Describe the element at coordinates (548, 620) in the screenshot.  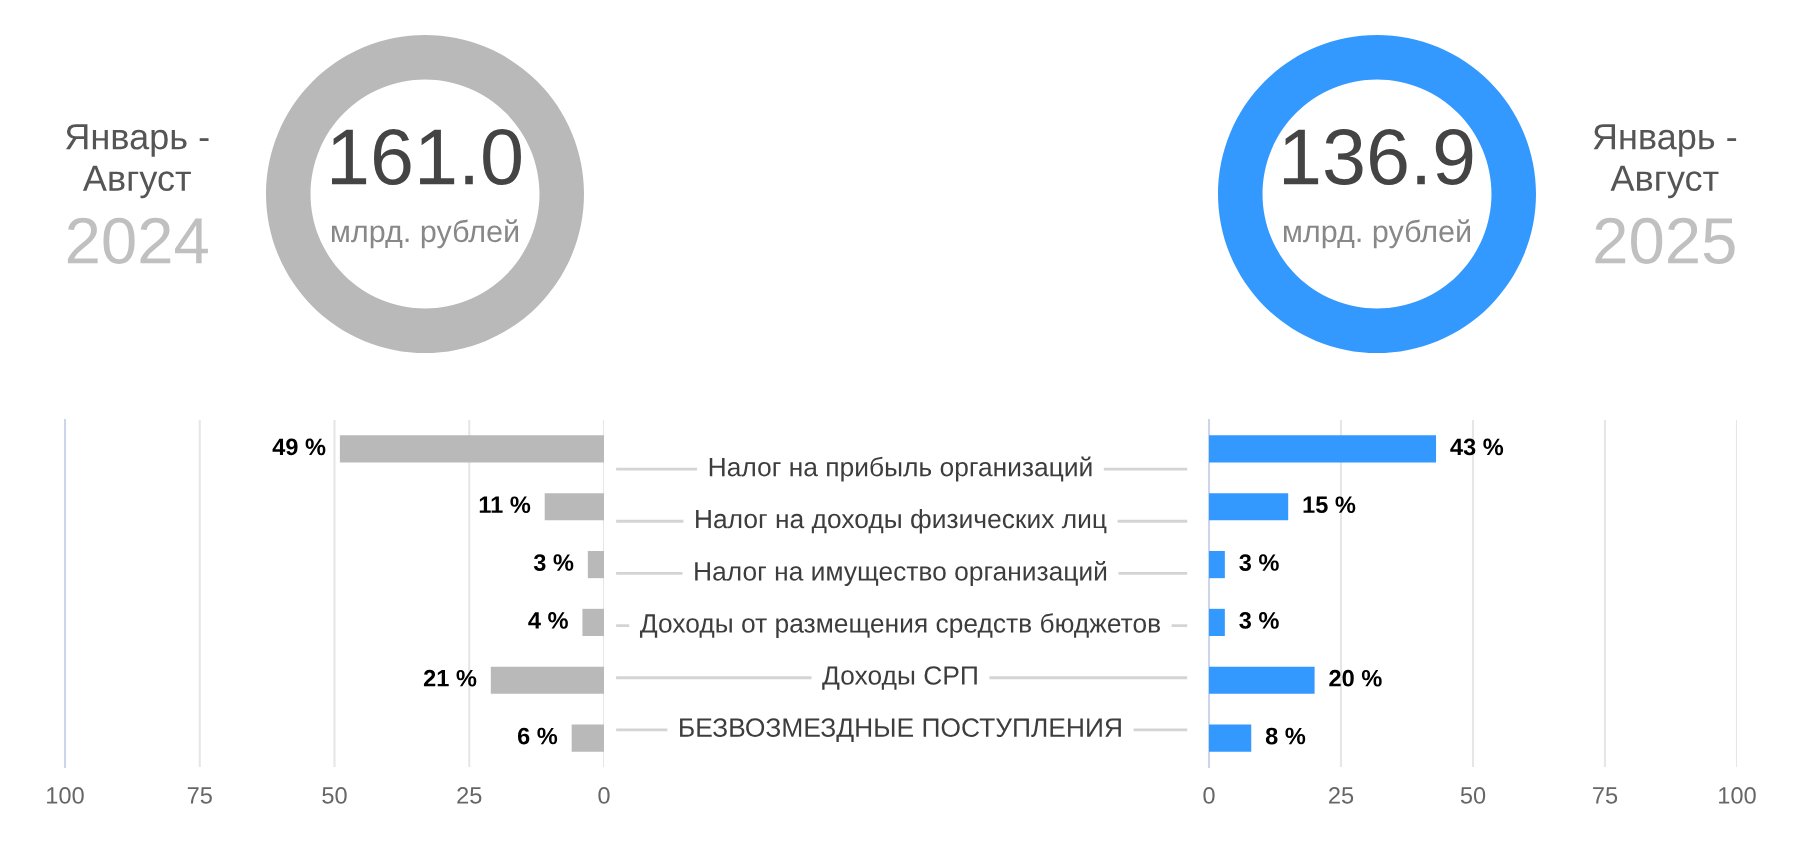
I see `data-label: 4 %` at that location.